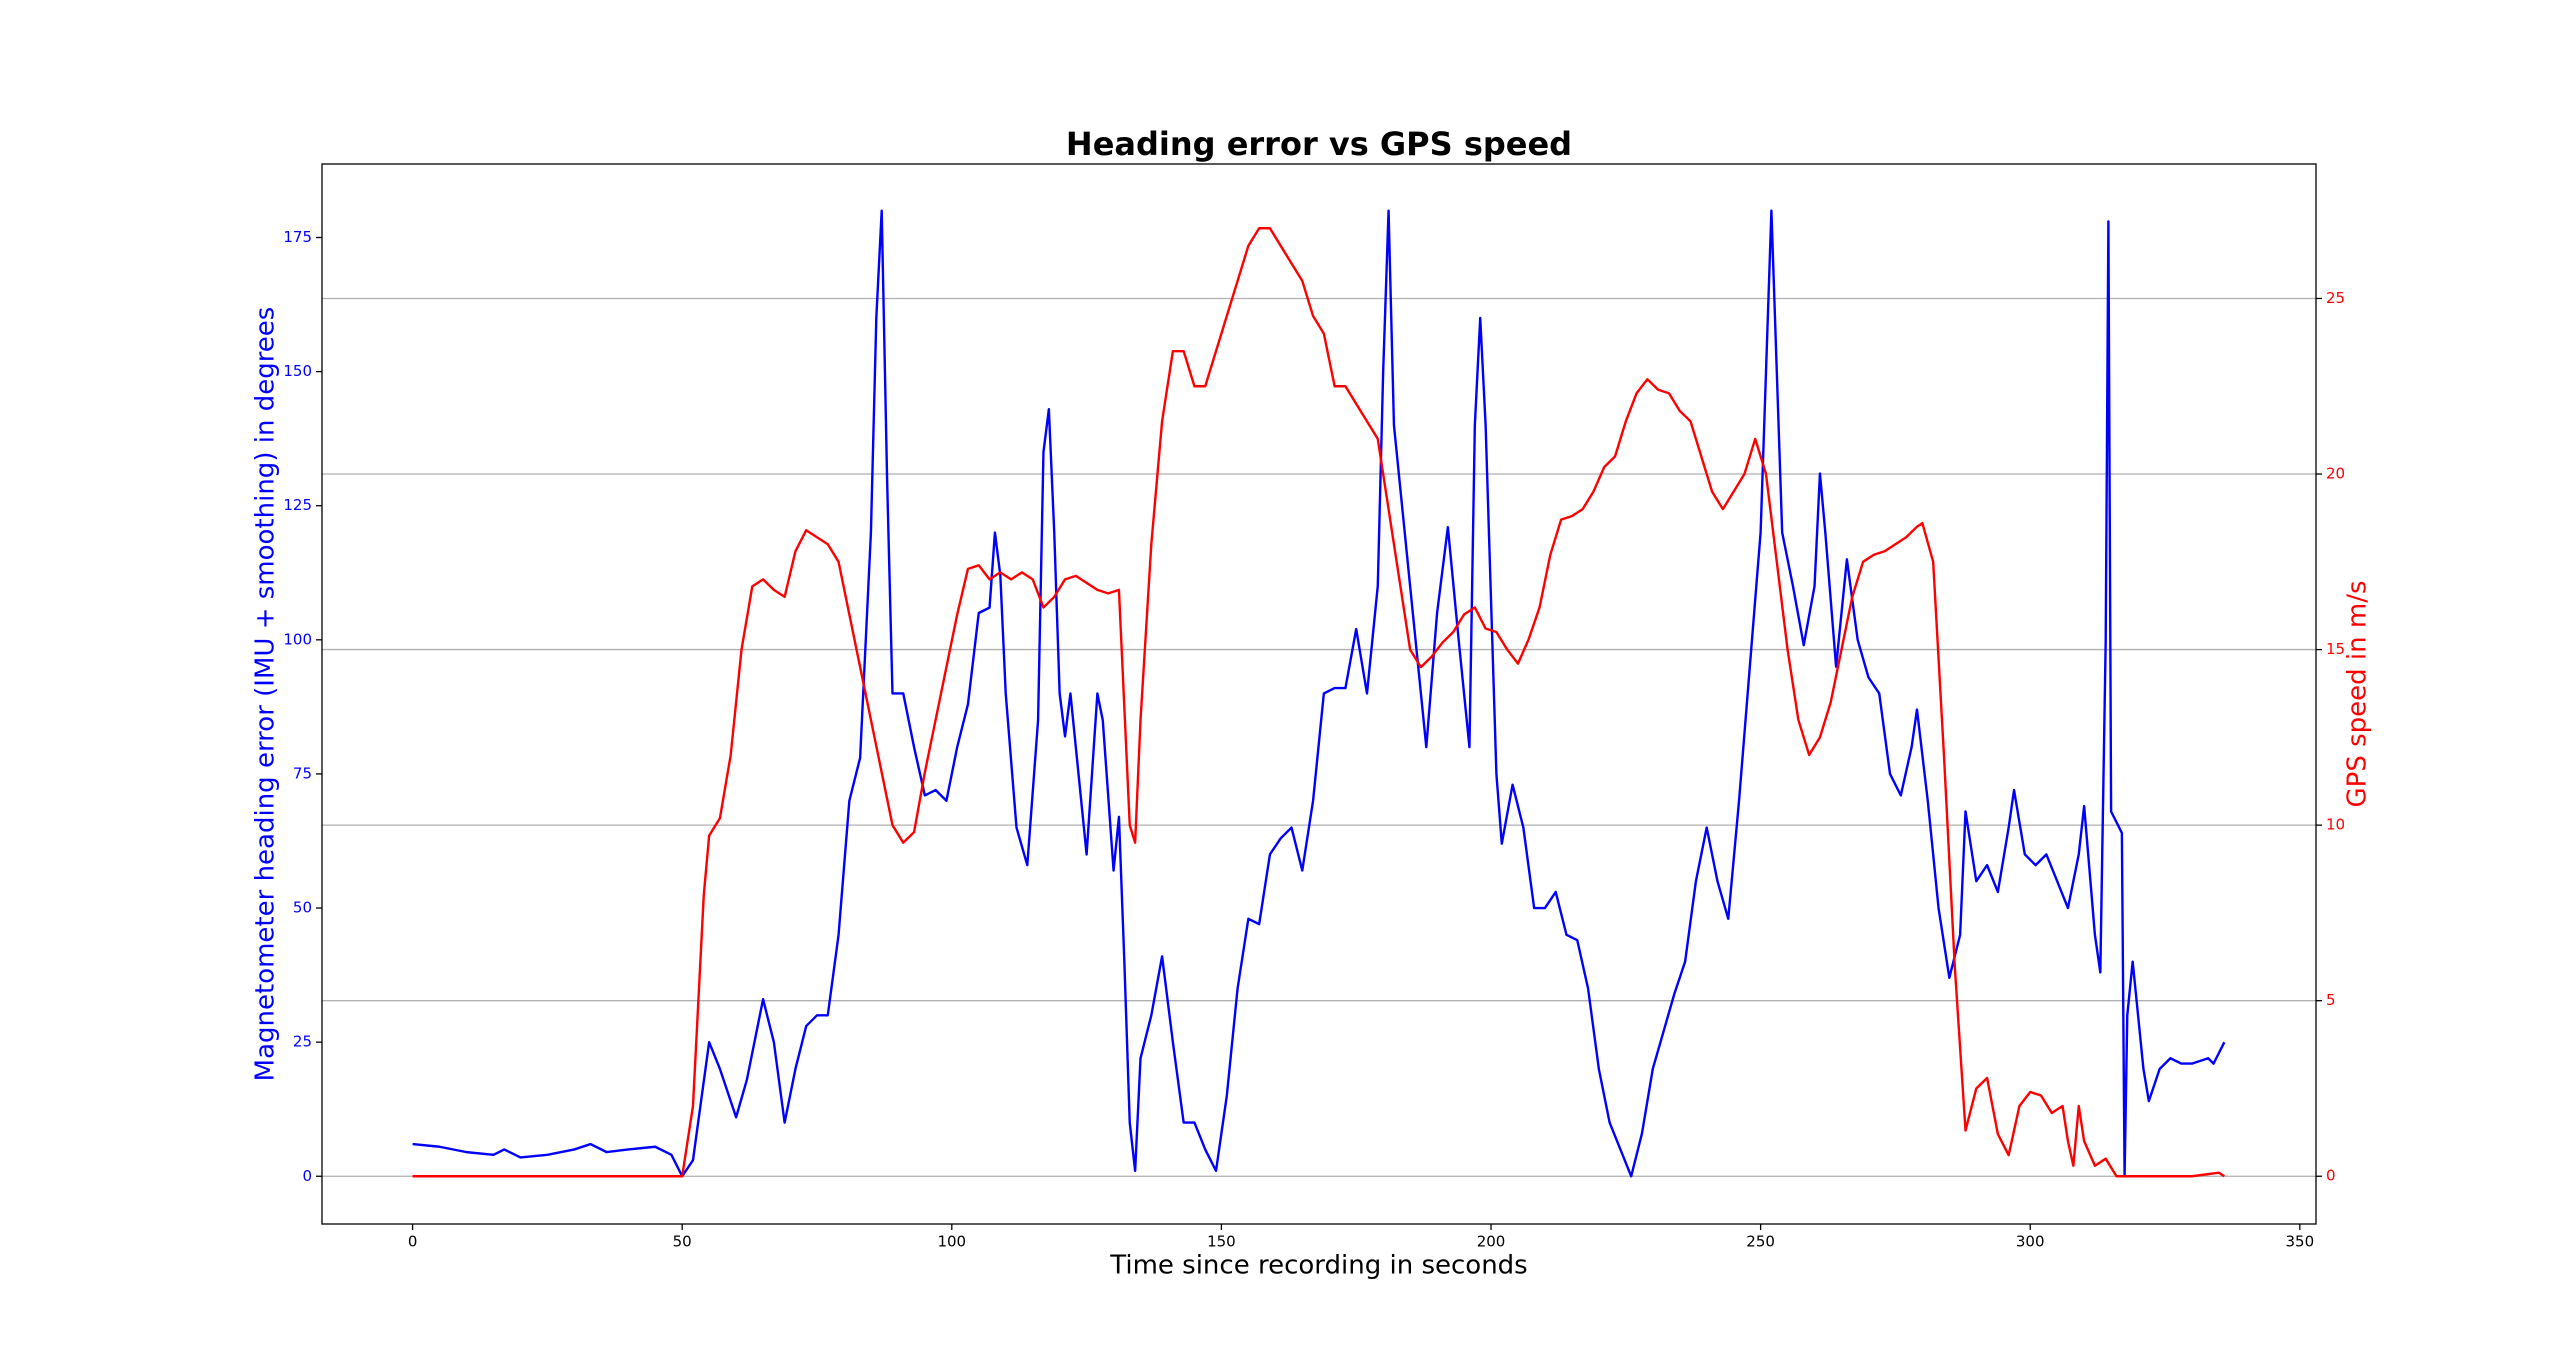 The height and width of the screenshot is (1369, 2560). What do you see at coordinates (302, 908) in the screenshot?
I see `y-tick-label: 50` at bounding box center [302, 908].